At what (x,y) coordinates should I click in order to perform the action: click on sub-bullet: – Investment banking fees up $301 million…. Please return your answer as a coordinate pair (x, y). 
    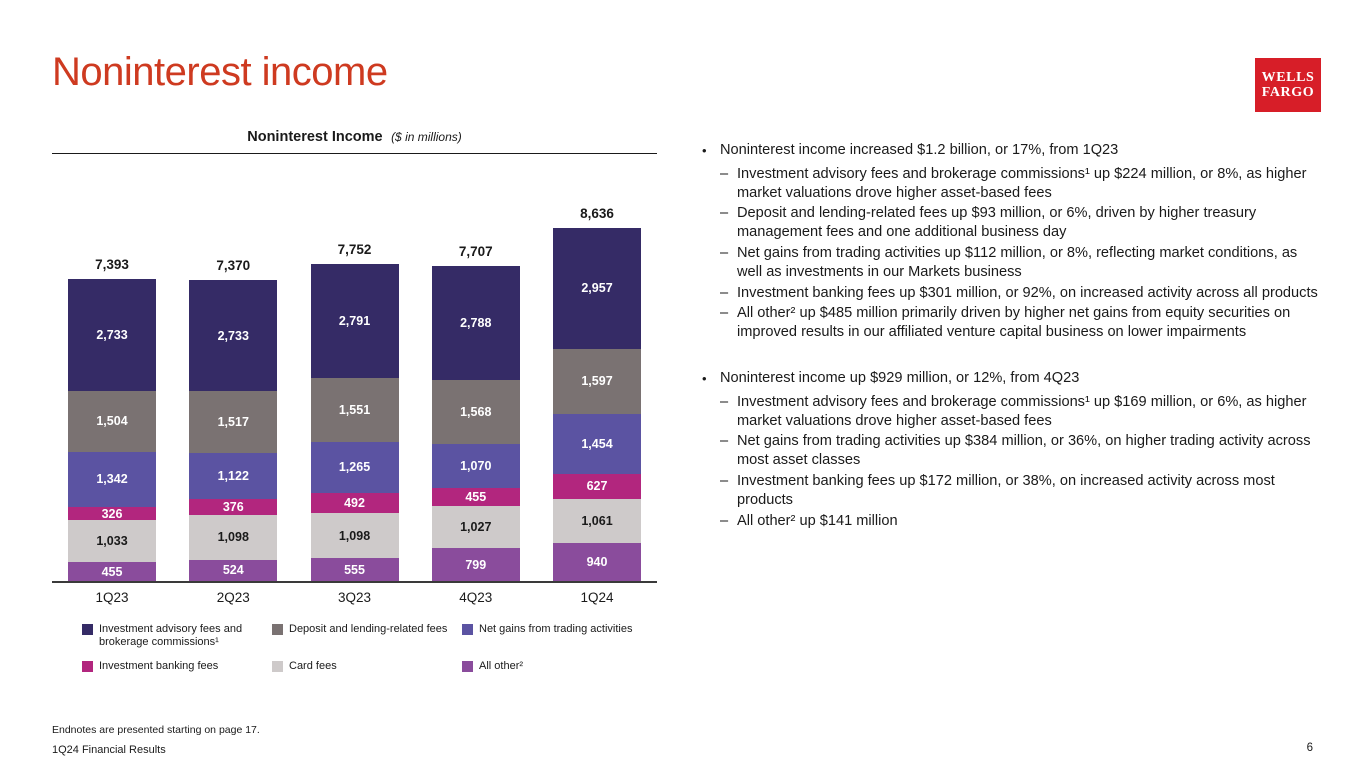
    Looking at the image, I should click on (1010, 293).